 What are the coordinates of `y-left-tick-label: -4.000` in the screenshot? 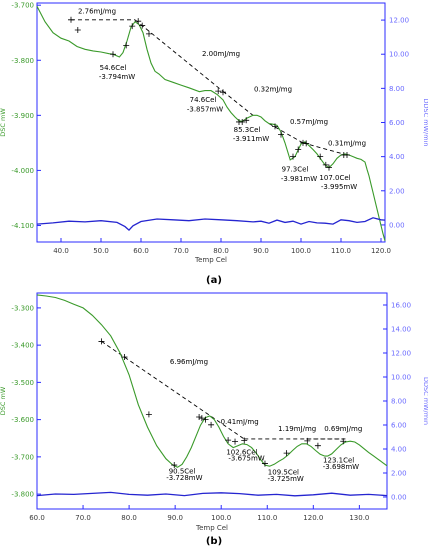 It's located at (22, 171).